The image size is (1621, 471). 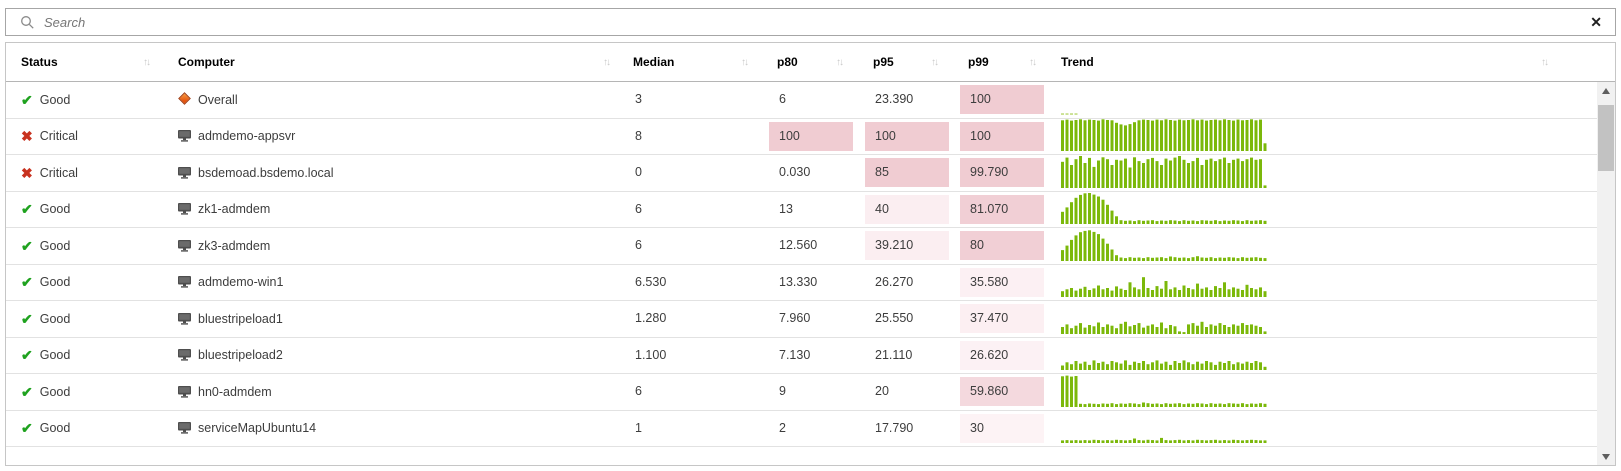 I want to click on table-row: ✖ Critical admdemo-appsvr 8 100 100 100, so click(x=801, y=136).